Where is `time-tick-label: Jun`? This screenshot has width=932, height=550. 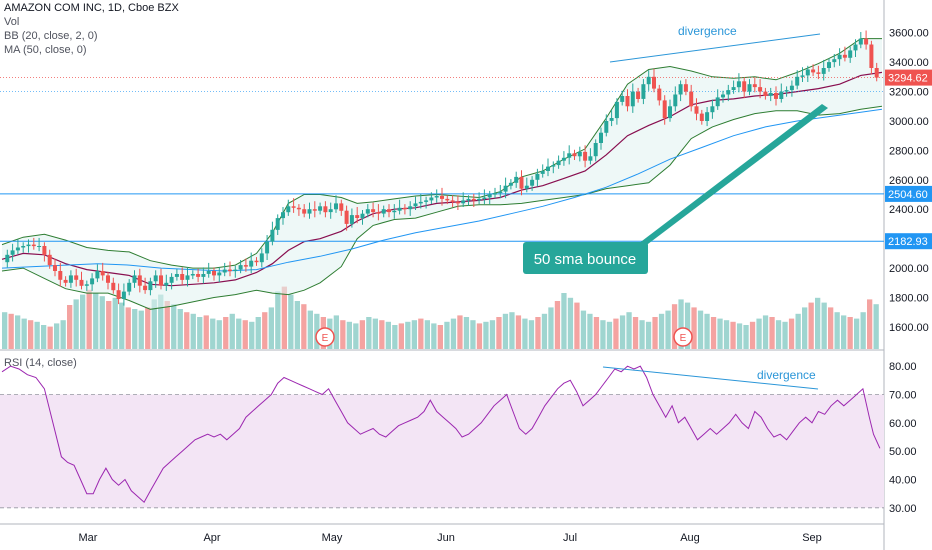 time-tick-label: Jun is located at coordinates (446, 538).